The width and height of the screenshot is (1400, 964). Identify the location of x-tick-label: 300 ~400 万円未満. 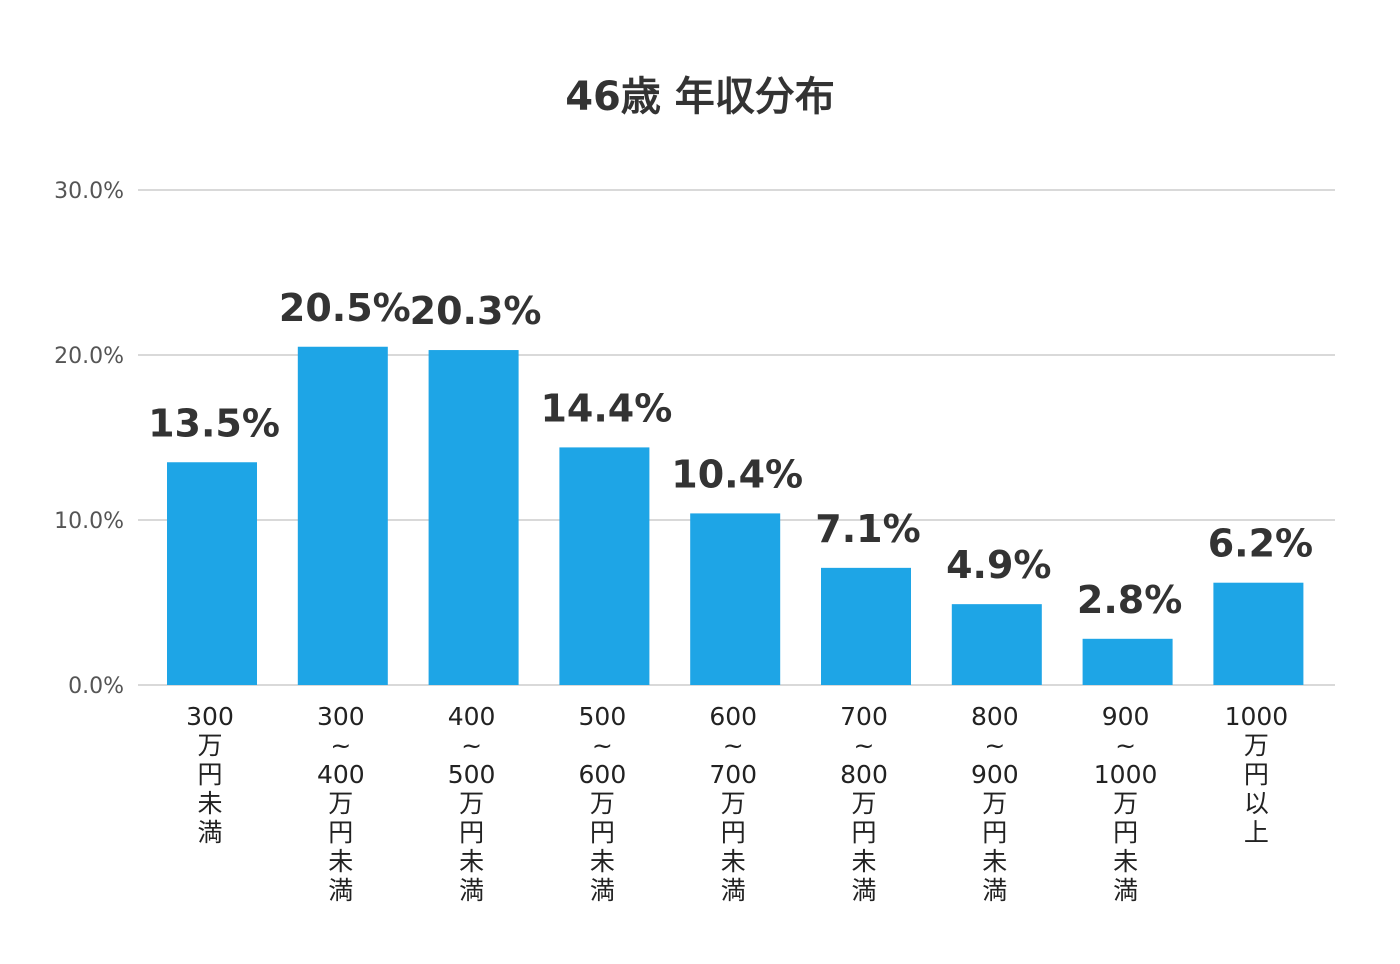
(341, 803).